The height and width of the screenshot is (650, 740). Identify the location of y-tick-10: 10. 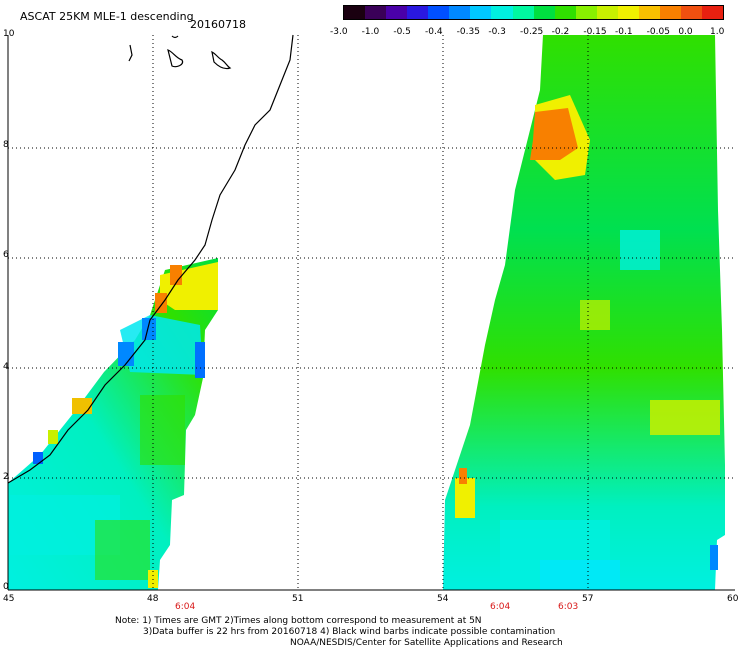
(9, 34).